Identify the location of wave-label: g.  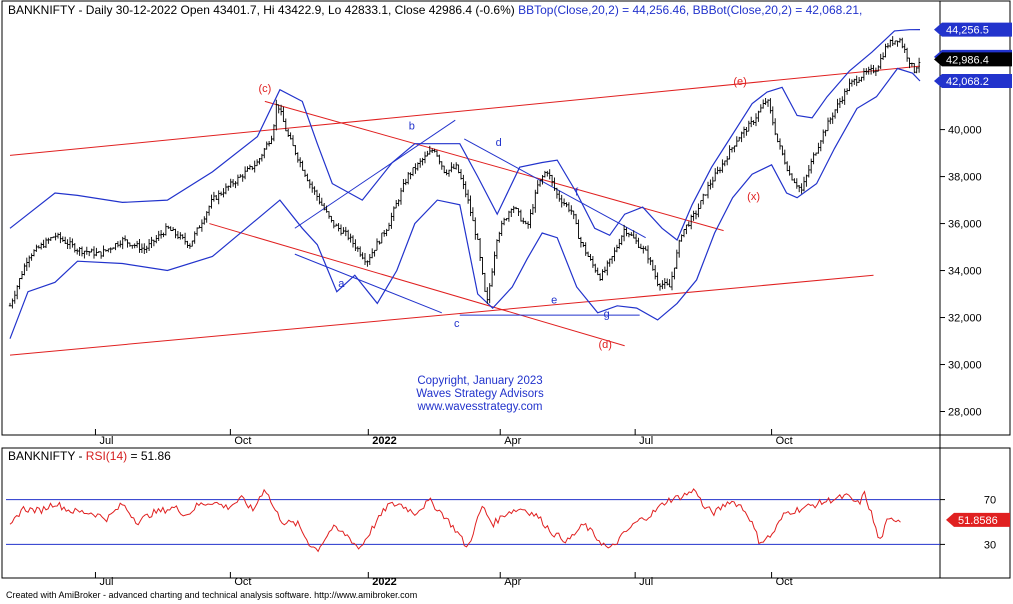
(607, 315).